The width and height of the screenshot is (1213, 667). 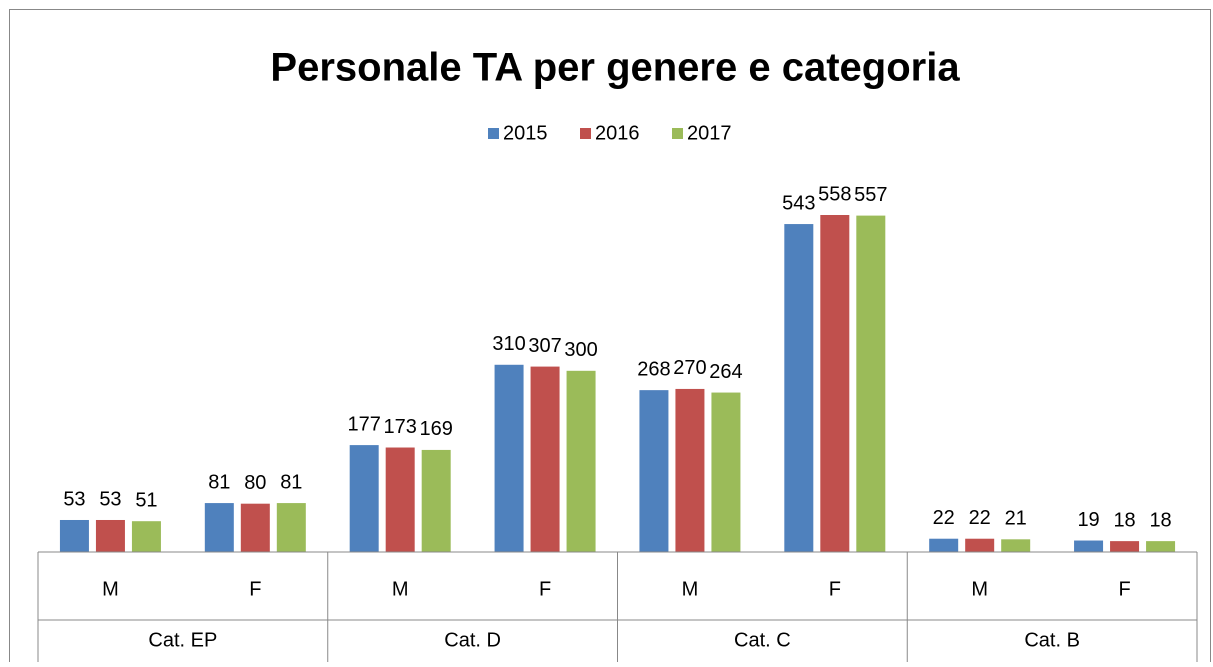 What do you see at coordinates (580, 350) in the screenshot?
I see `data-label: 300` at bounding box center [580, 350].